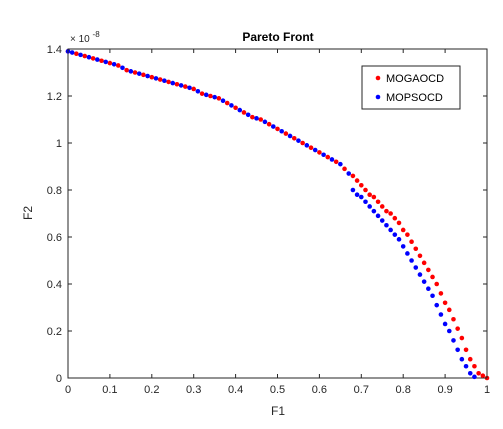 The image size is (503, 429). Describe the element at coordinates (411, 87) in the screenshot. I see `legend-box` at that location.